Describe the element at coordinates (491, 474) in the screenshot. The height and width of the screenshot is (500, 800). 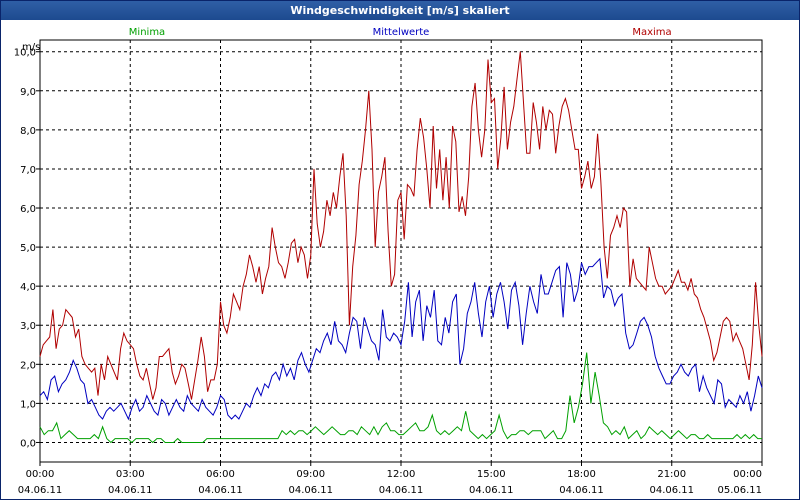
I see `x-tick-time: 15:00` at that location.